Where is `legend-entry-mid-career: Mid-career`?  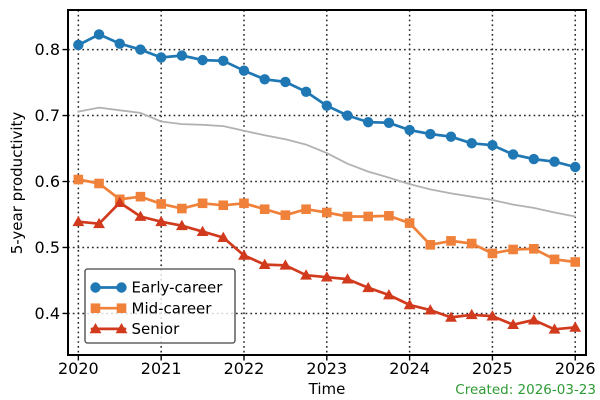 legend-entry-mid-career: Mid-career is located at coordinates (151, 308).